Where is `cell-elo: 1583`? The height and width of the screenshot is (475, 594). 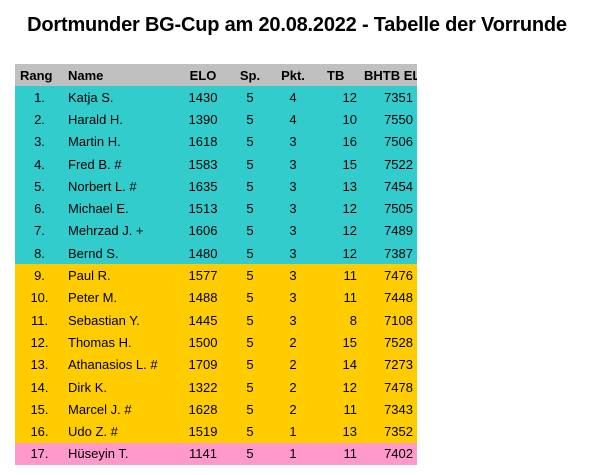
cell-elo: 1583 is located at coordinates (203, 164).